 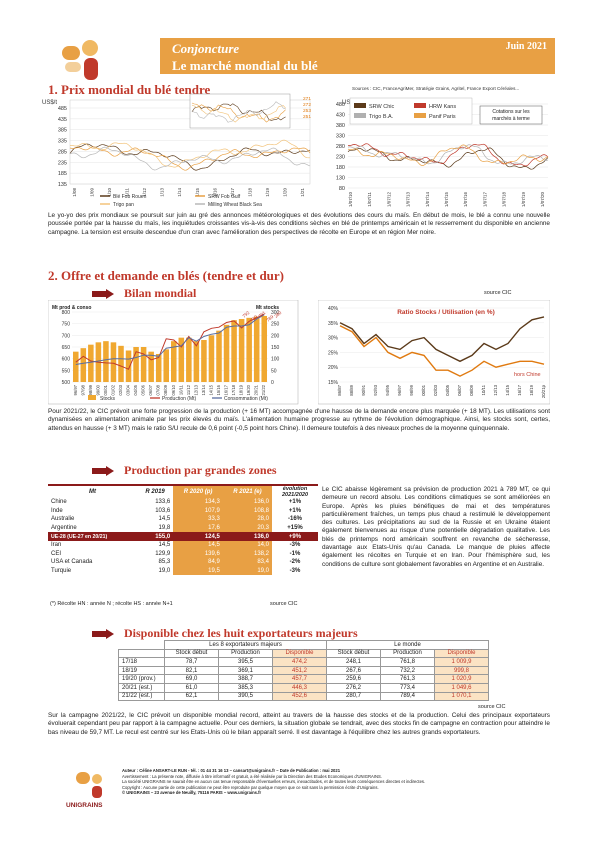 What do you see at coordinates (247, 492) in the screenshot?
I see `column-header: R 2021 (e)` at bounding box center [247, 492].